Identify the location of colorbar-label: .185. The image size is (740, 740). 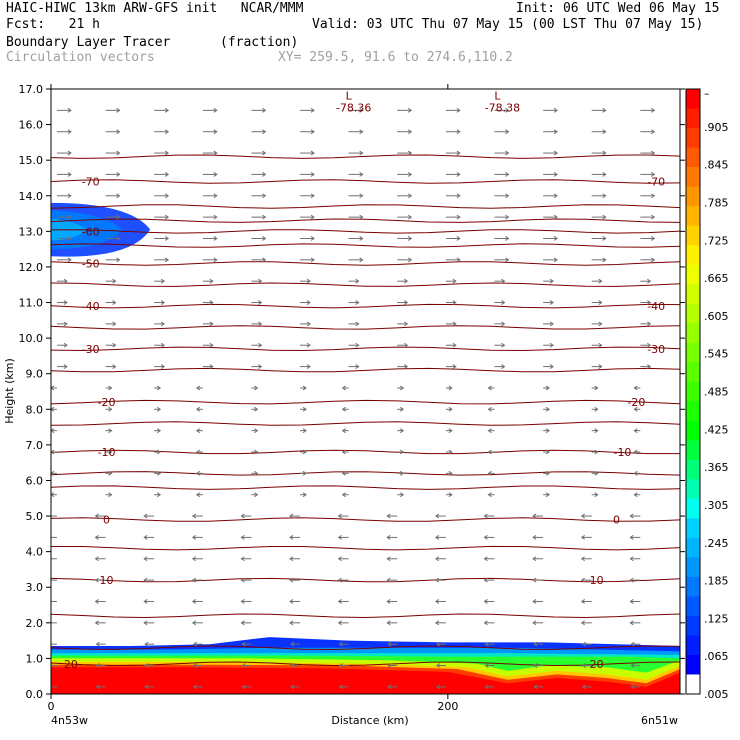
(716, 581).